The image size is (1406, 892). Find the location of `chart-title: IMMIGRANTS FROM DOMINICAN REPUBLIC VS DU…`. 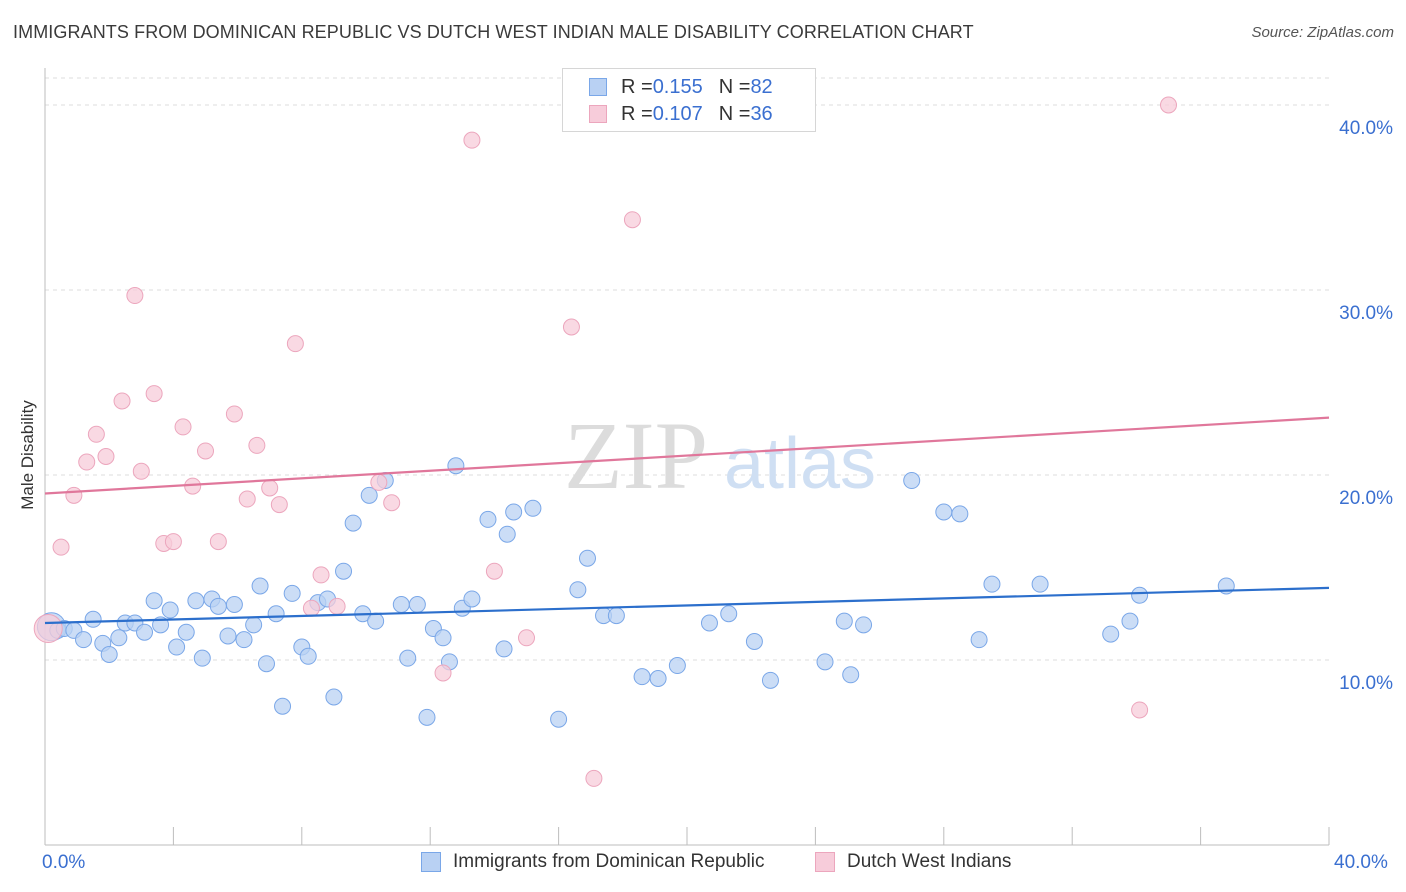

chart-title: IMMIGRANTS FROM DOMINICAN REPUBLIC VS DU… is located at coordinates (493, 32).